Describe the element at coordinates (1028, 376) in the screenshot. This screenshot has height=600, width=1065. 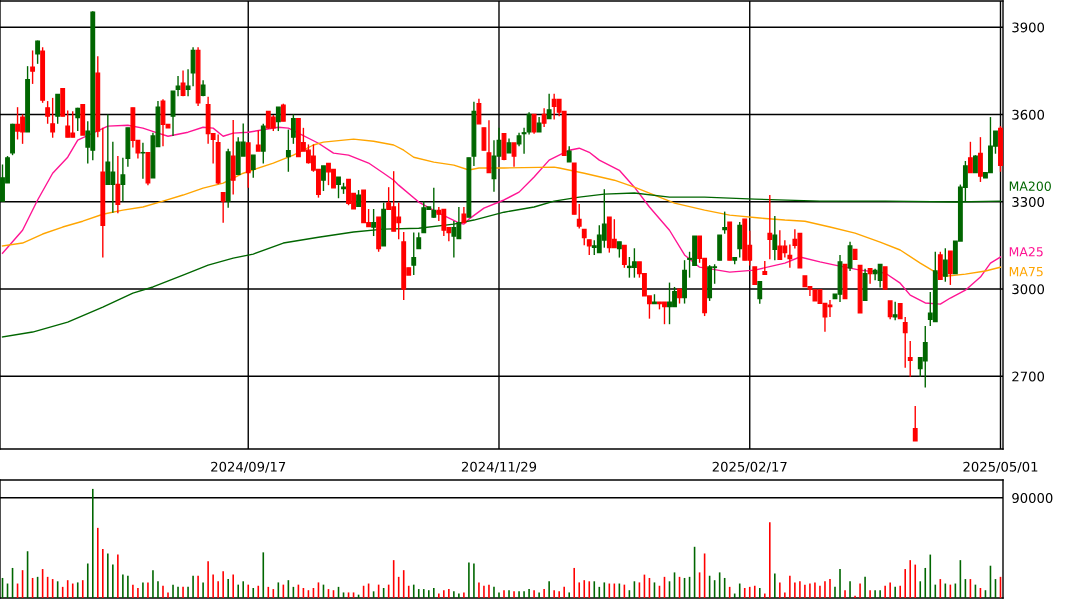
I see `y-tick-label: 2700` at that location.